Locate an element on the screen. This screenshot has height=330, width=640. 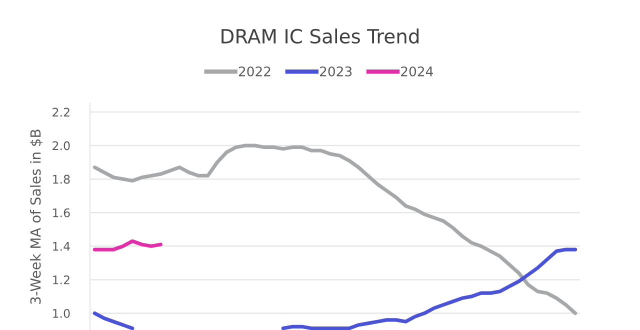
y-tick-label: 2.0 is located at coordinates (61, 145).